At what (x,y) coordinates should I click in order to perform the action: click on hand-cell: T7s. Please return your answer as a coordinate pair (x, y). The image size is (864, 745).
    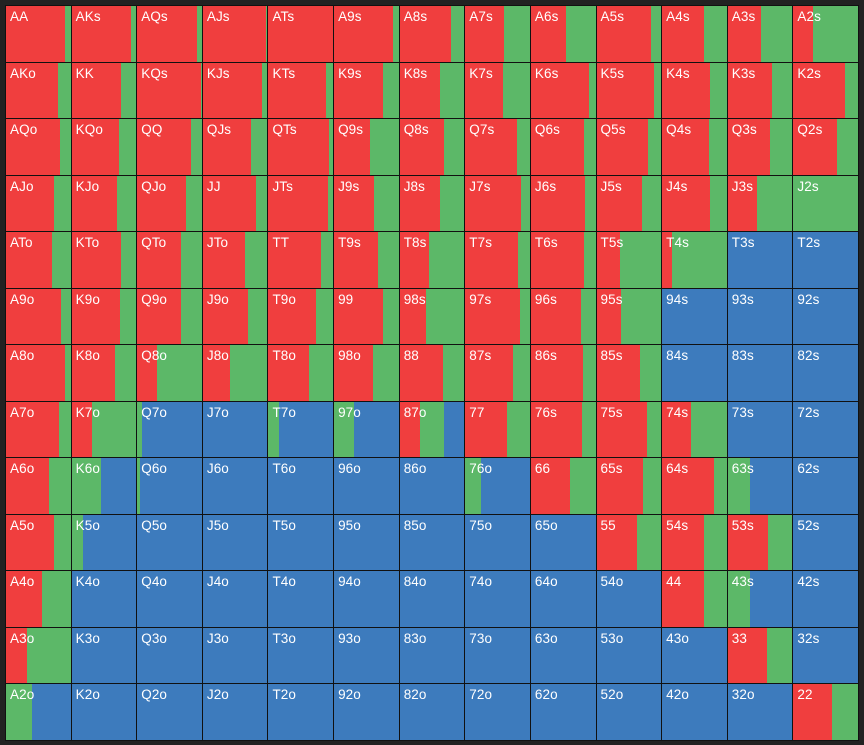
    Looking at the image, I should click on (497, 260).